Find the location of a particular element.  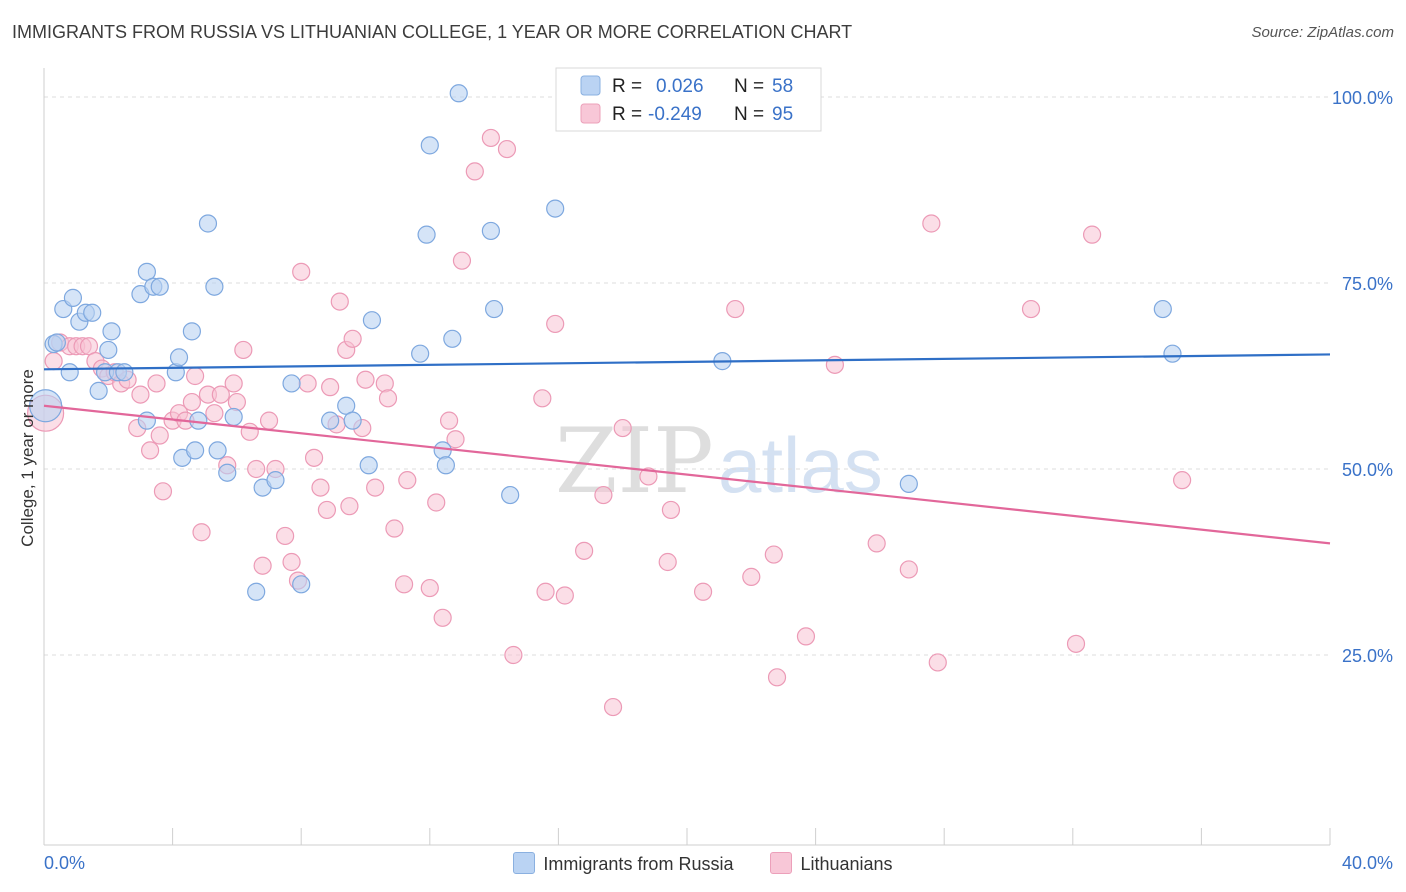

source-label: Source: ZipAtlas.com is located at coordinates (1322, 32).